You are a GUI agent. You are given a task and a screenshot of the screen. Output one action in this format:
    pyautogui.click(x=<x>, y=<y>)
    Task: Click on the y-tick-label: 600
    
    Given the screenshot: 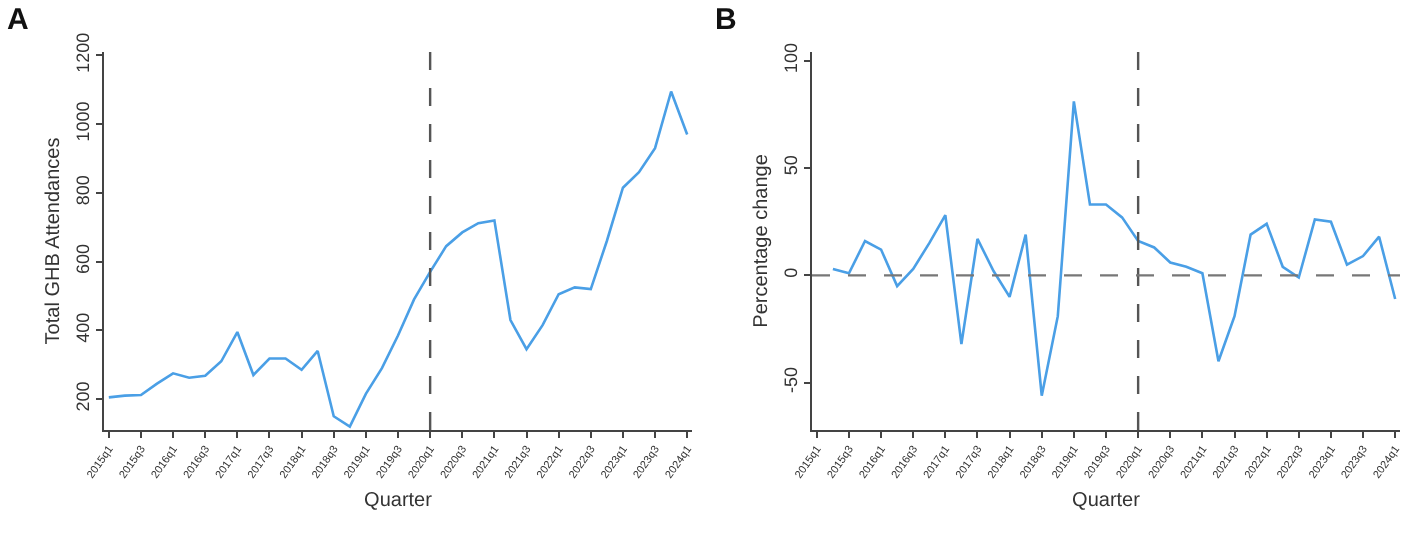 What is the action you would take?
    pyautogui.click(x=82, y=258)
    